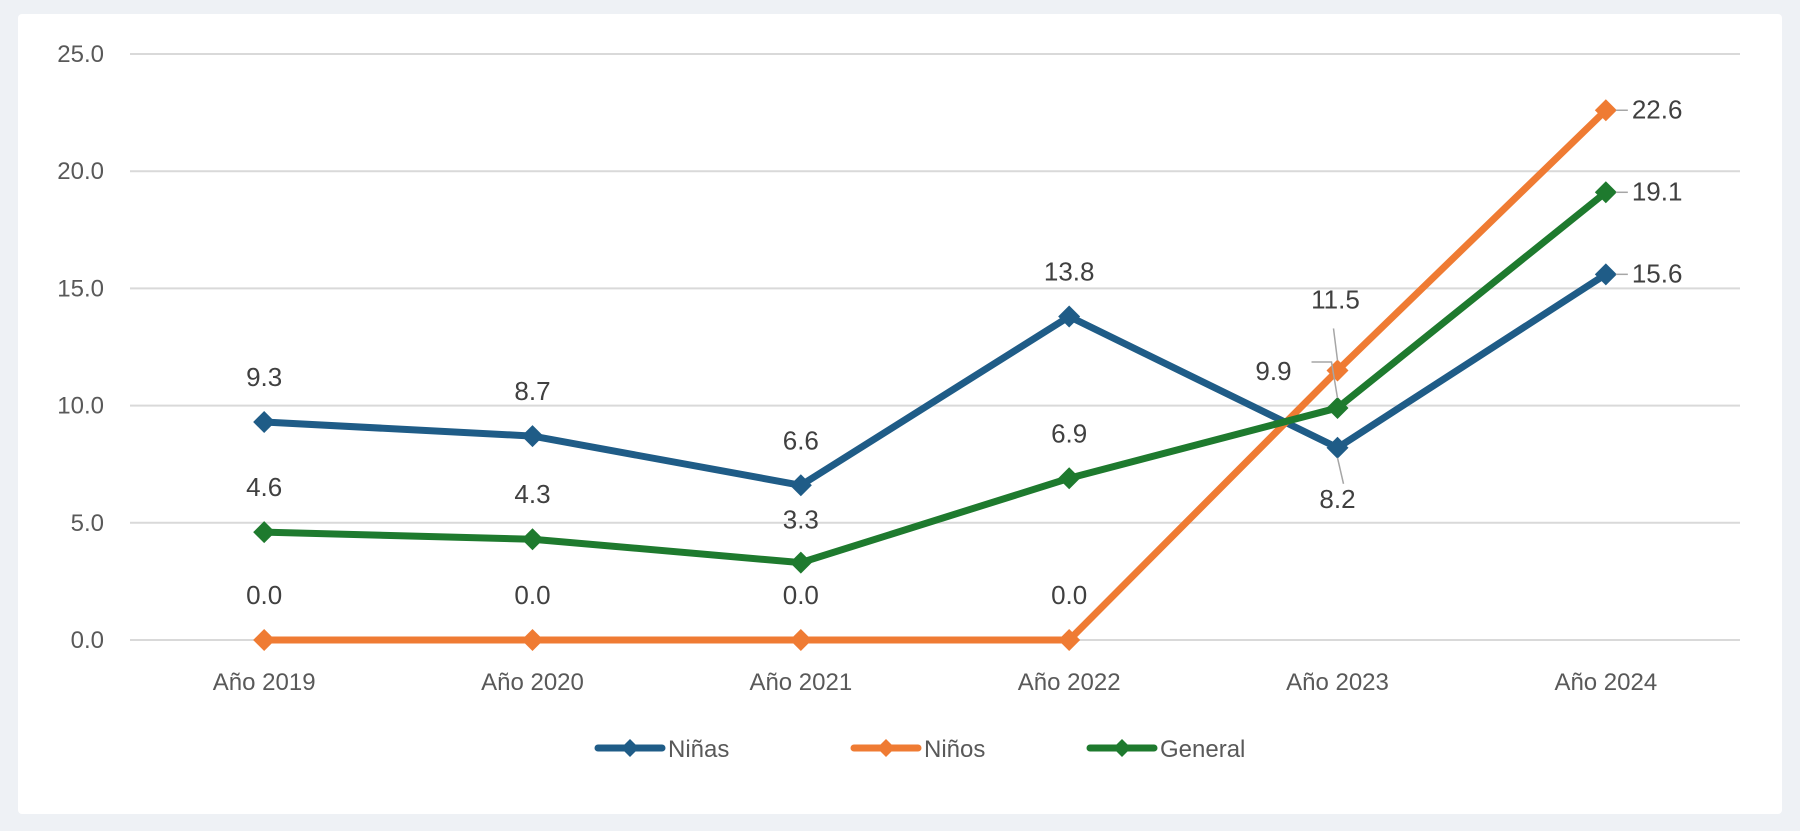  I want to click on legend-item-niños: Niños, so click(917, 749).